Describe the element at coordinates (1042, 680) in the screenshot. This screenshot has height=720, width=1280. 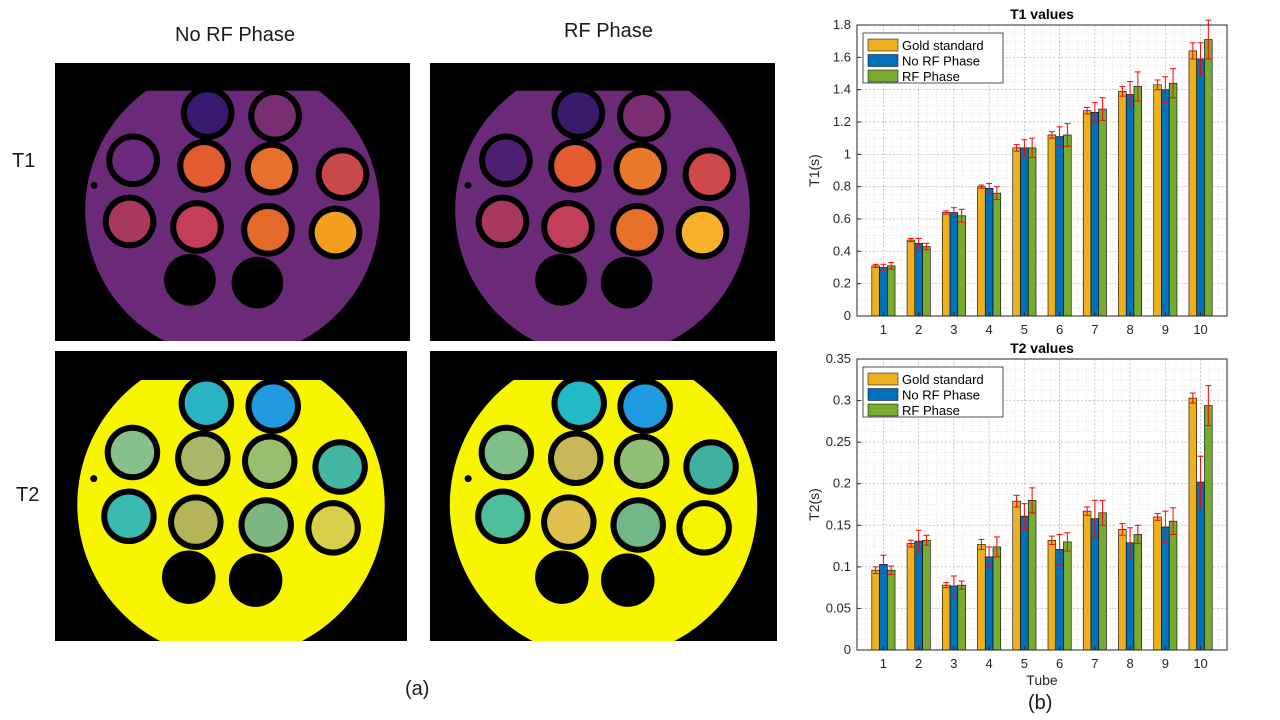
I see `x-axis-label: Tube` at that location.